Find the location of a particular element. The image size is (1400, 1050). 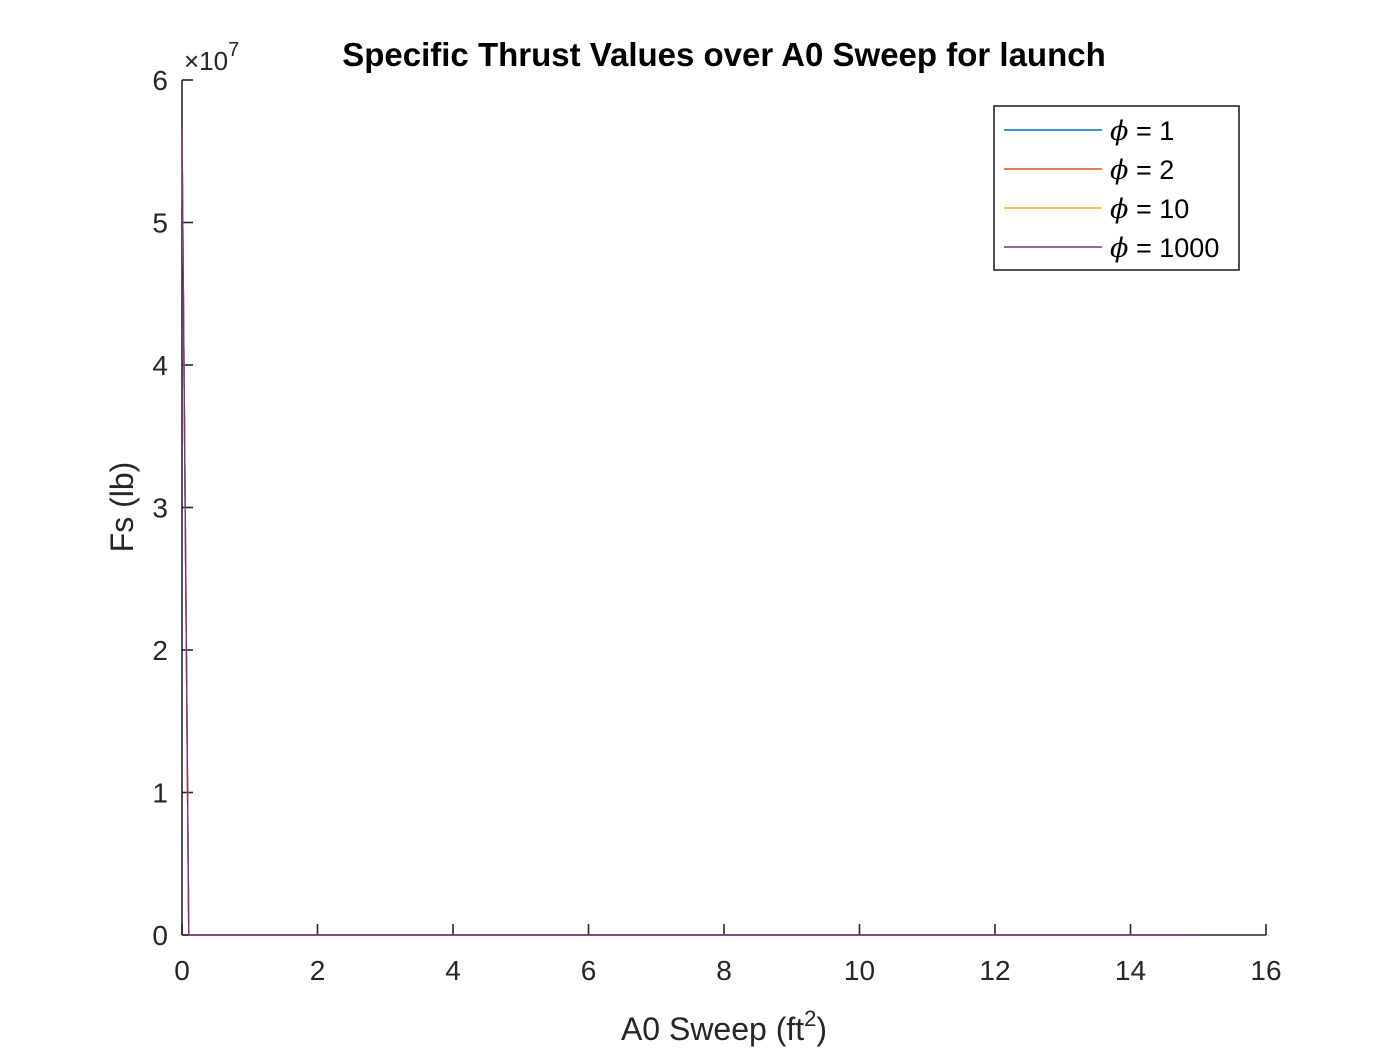

x-axis-label: A0 Sweep (ft2) is located at coordinates (724, 1026).